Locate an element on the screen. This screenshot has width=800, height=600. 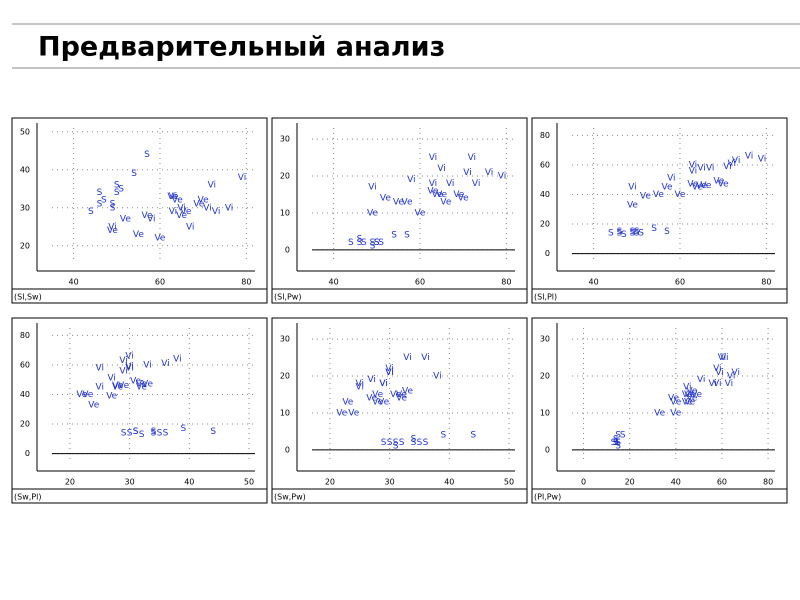
chart-label: (Sw,Pl) is located at coordinates (27, 497).